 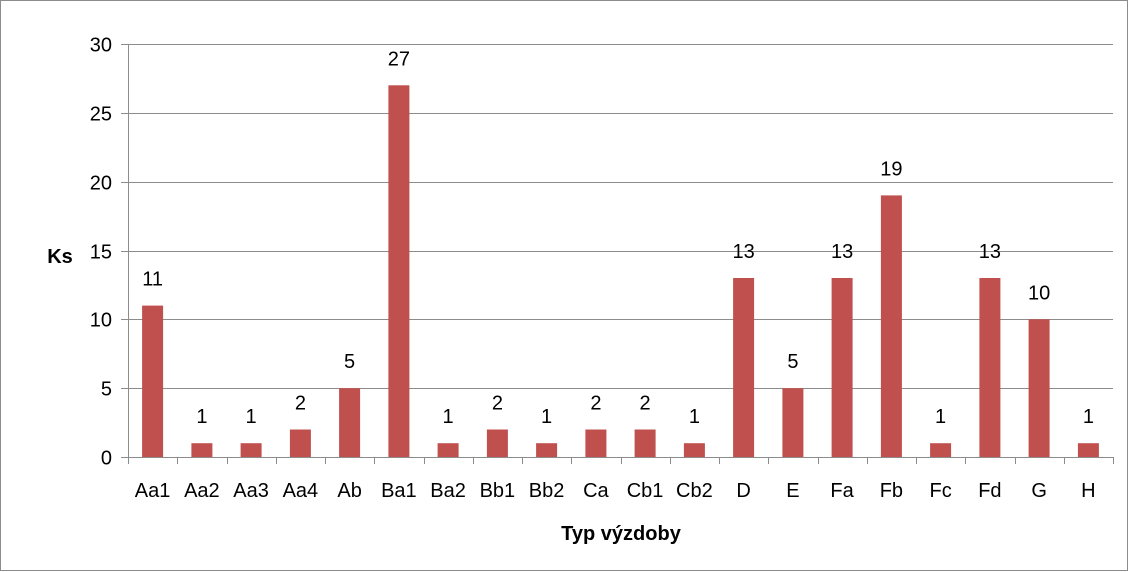 What do you see at coordinates (940, 491) in the screenshot?
I see `x-tick-label: Fc` at bounding box center [940, 491].